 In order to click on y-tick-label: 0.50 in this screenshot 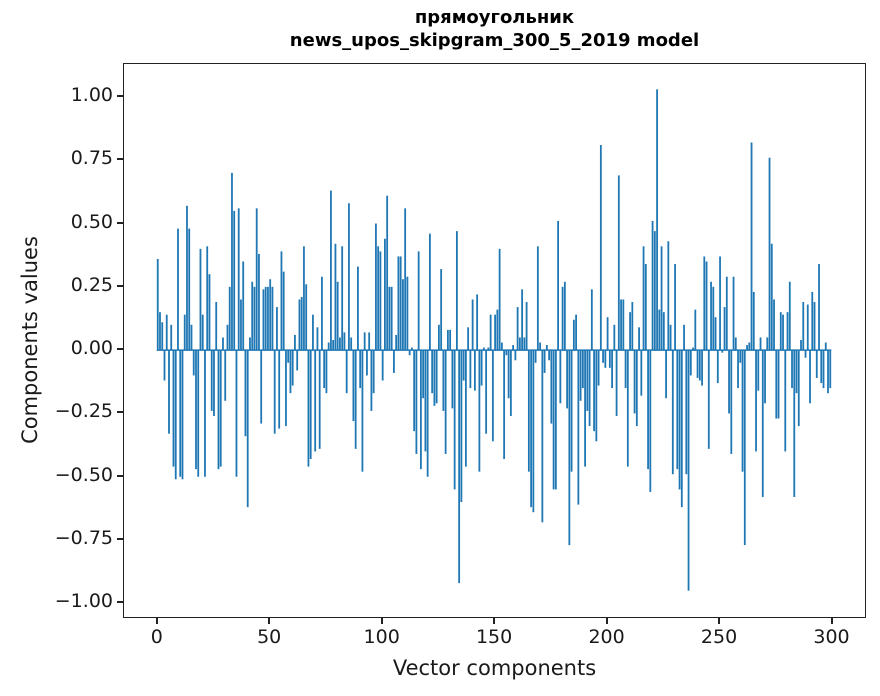, I will do `click(91, 221)`.